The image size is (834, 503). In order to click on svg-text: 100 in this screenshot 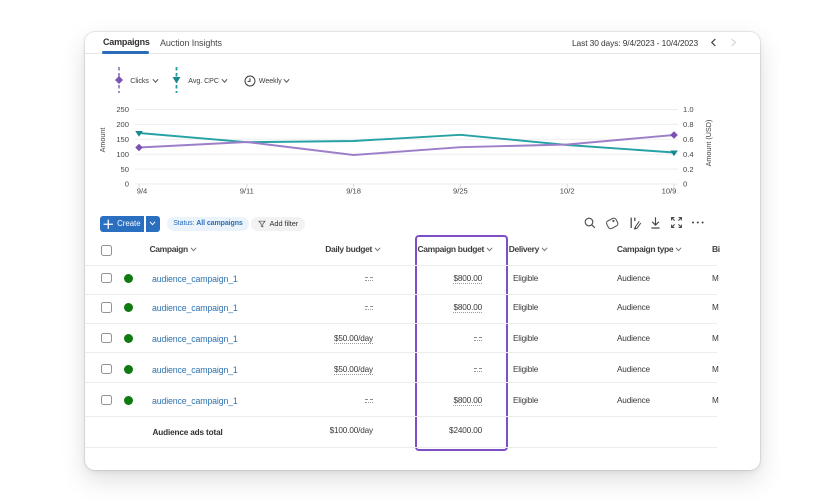, I will do `click(122, 154)`.